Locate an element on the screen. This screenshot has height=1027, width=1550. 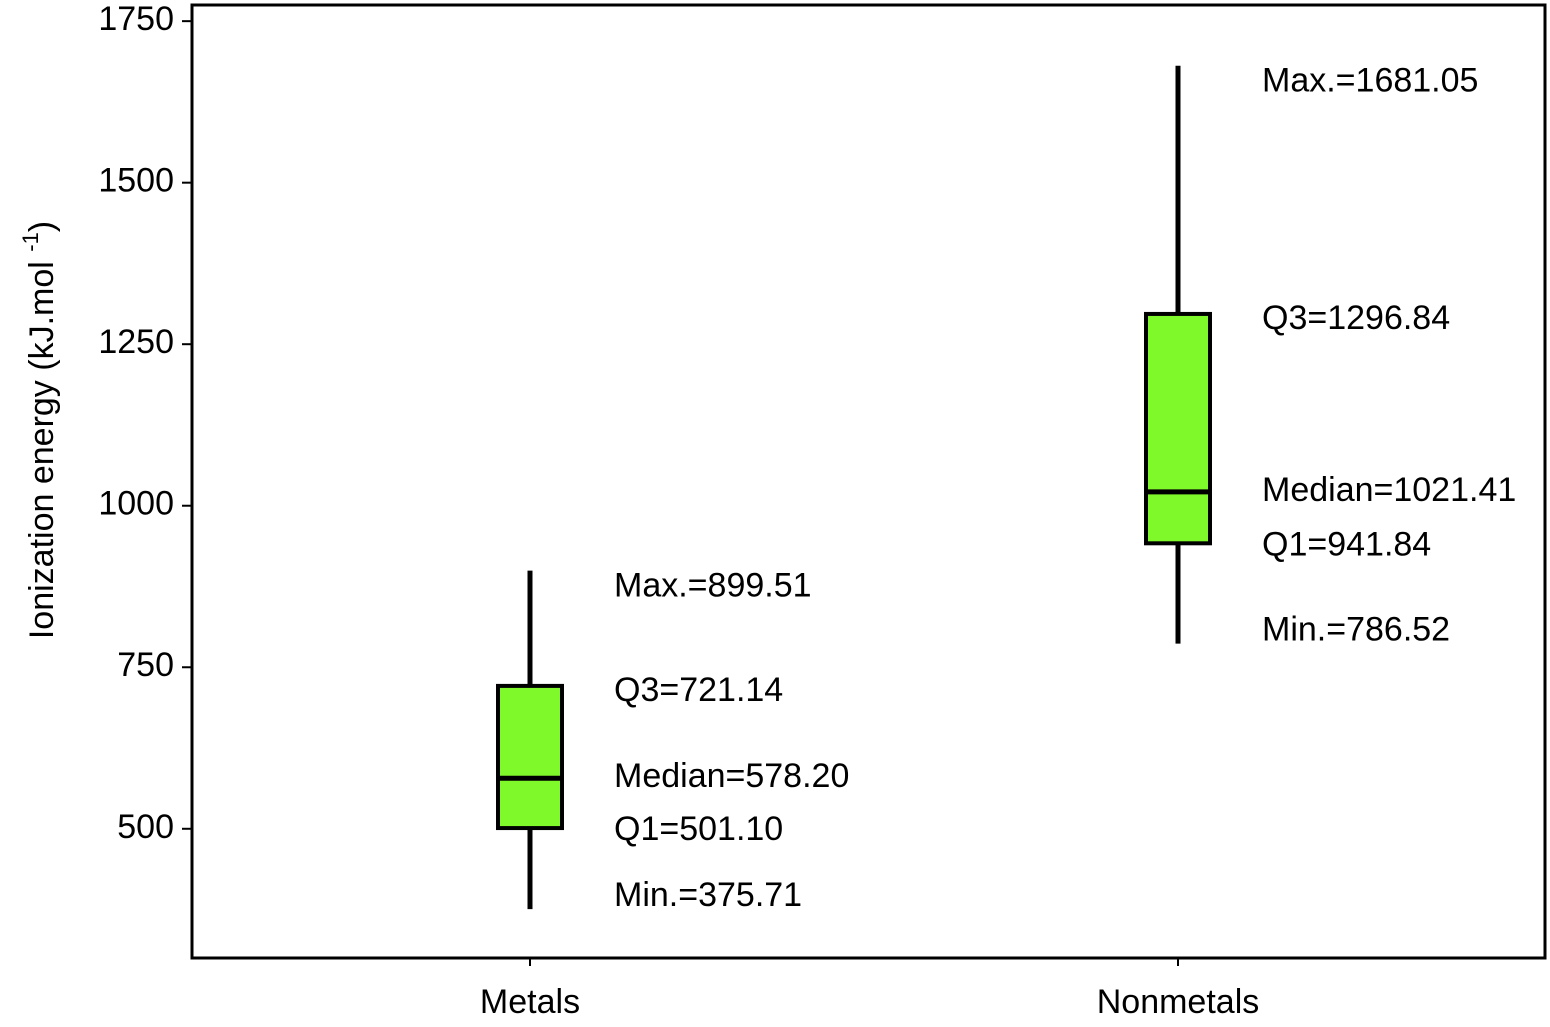
x-tick-label: Nonmetals is located at coordinates (1178, 1002).